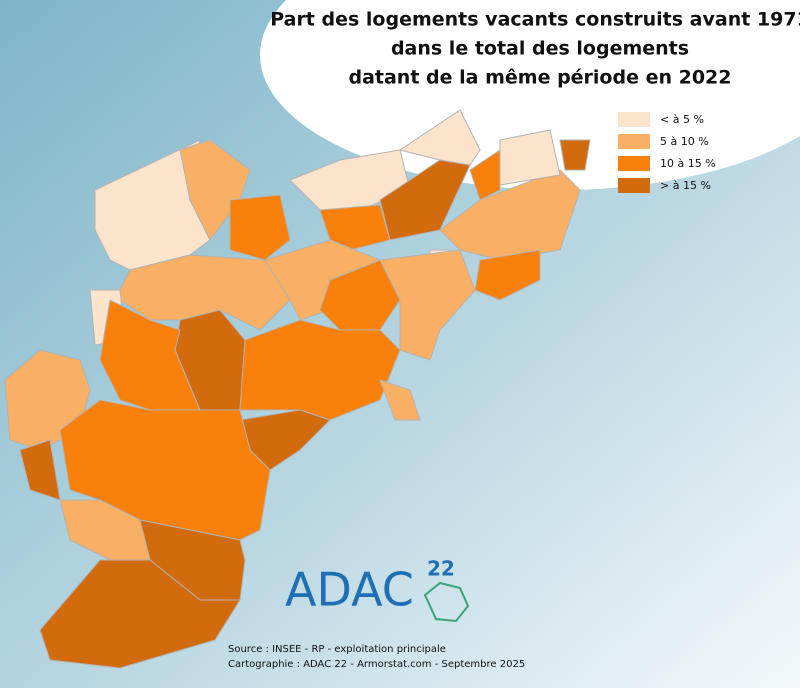 This screenshot has width=800, height=688. Describe the element at coordinates (441, 569) in the screenshot. I see `logo-number: 22` at that location.